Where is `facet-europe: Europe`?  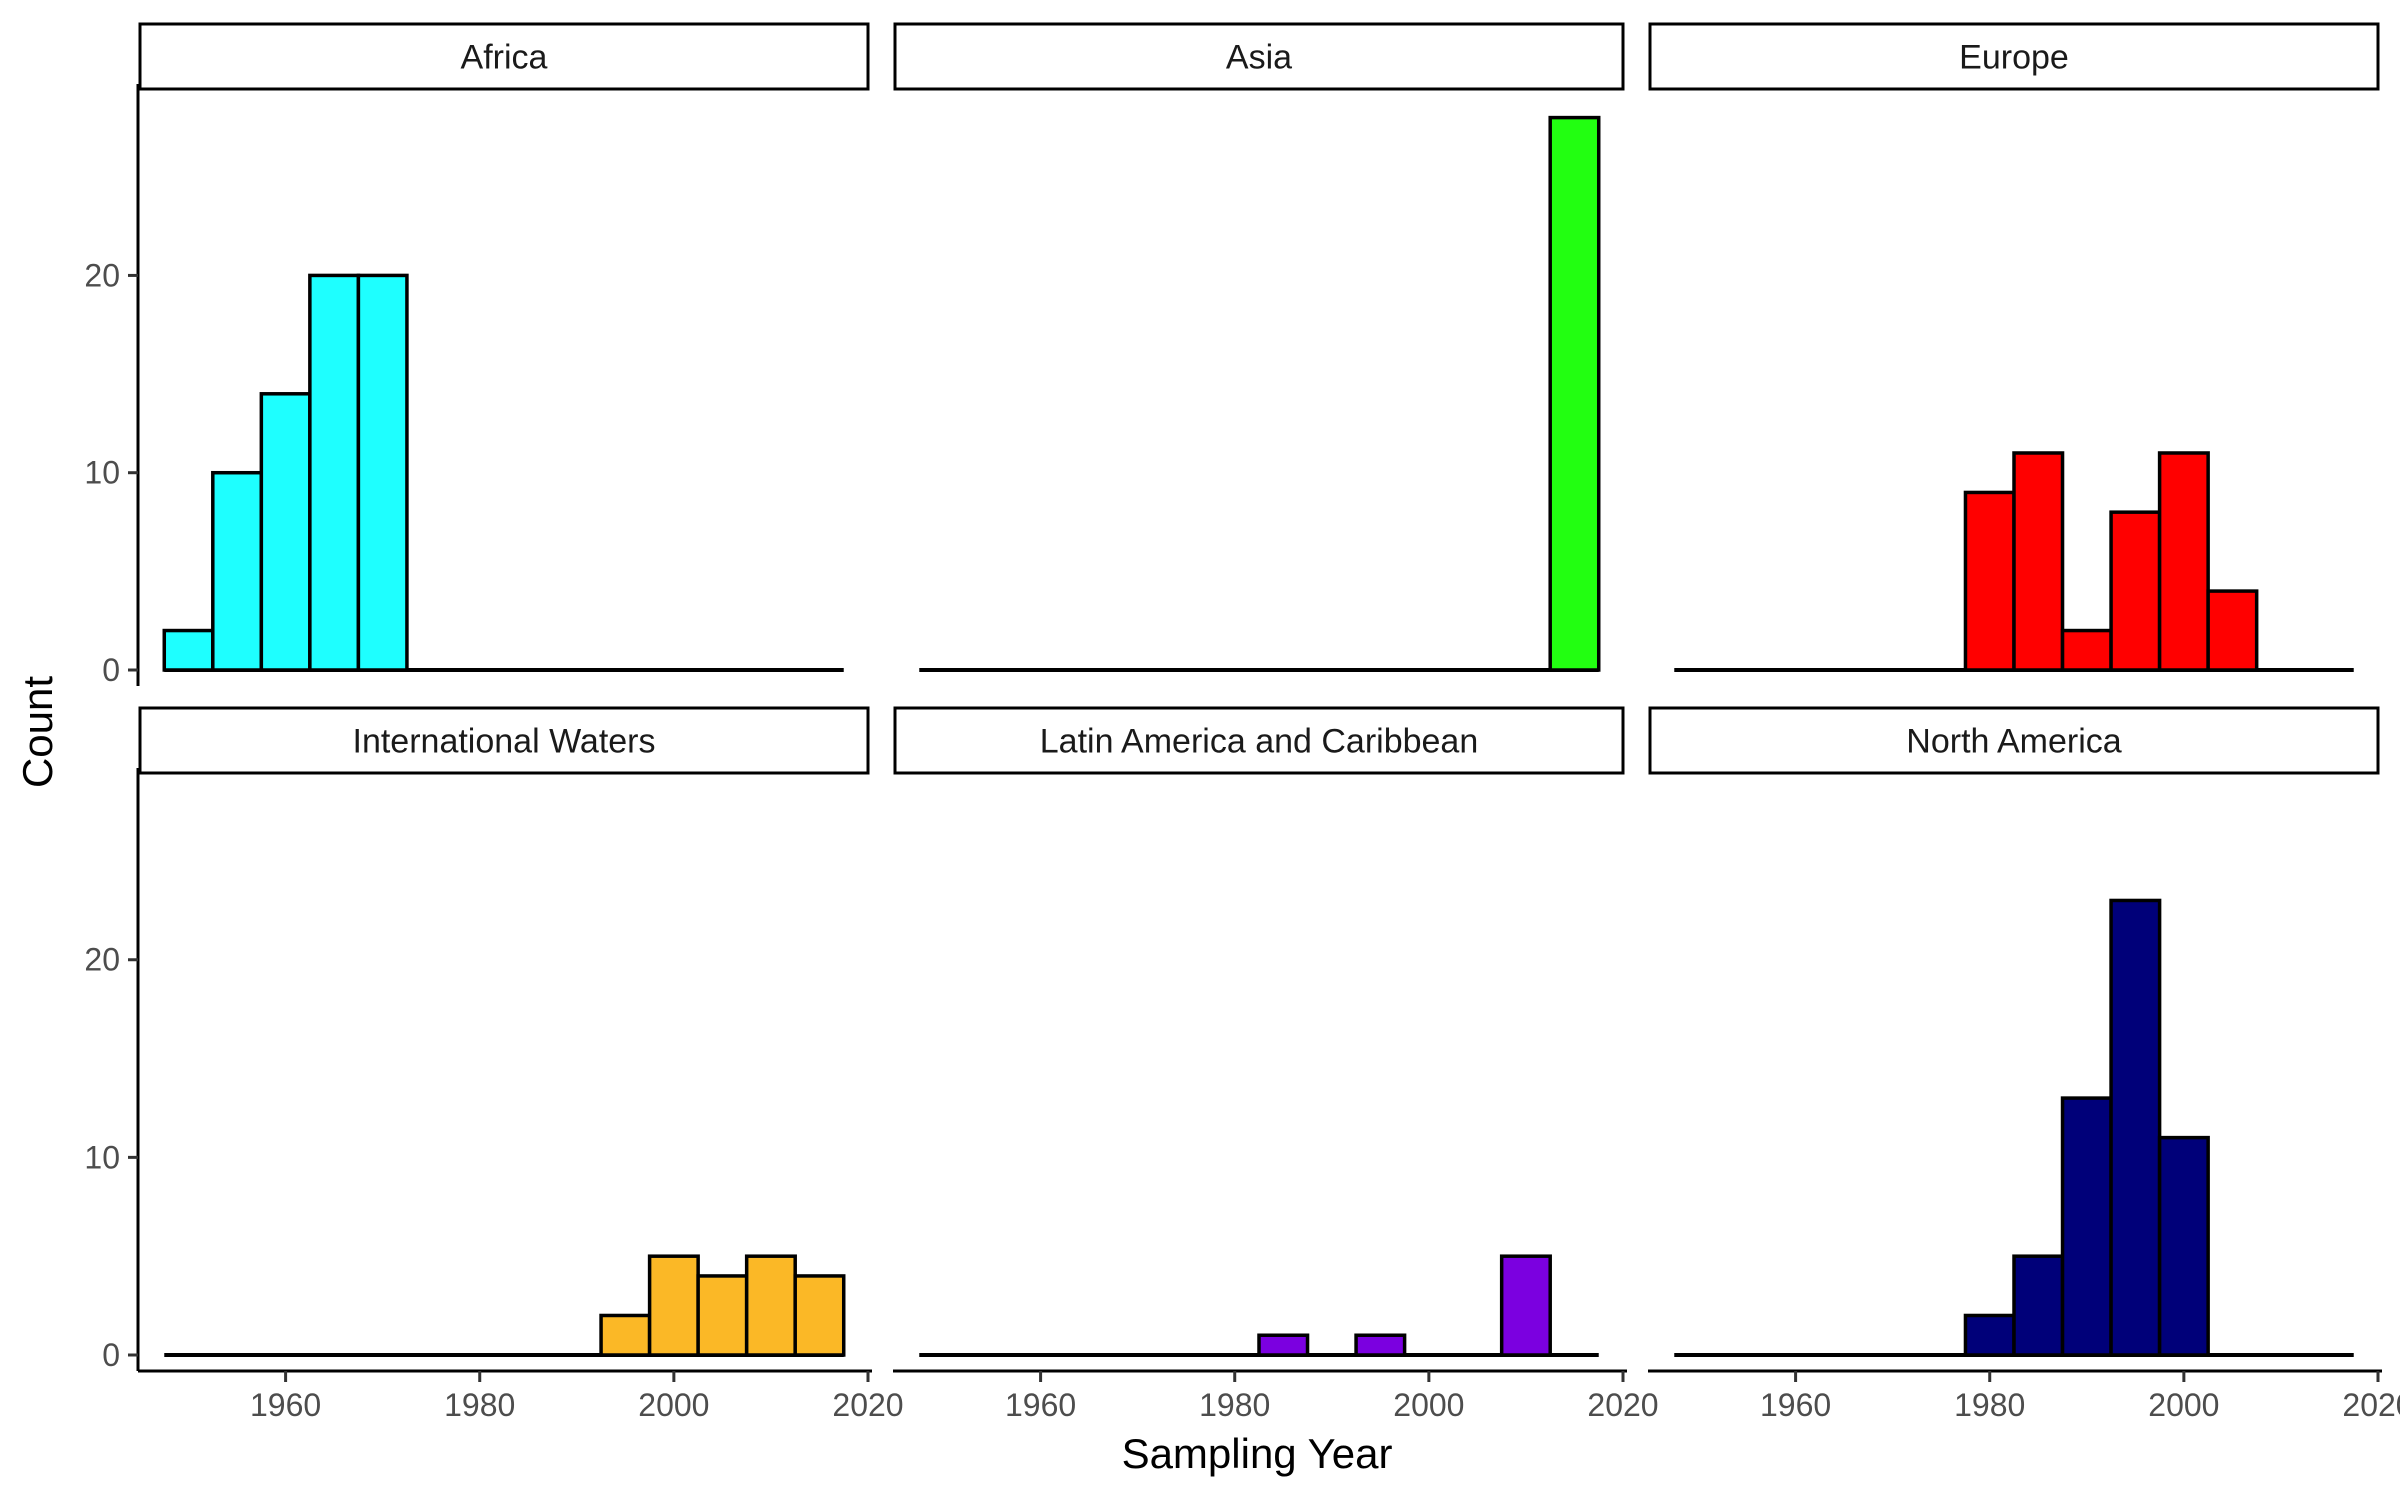
facet-europe: Europe is located at coordinates (2014, 347).